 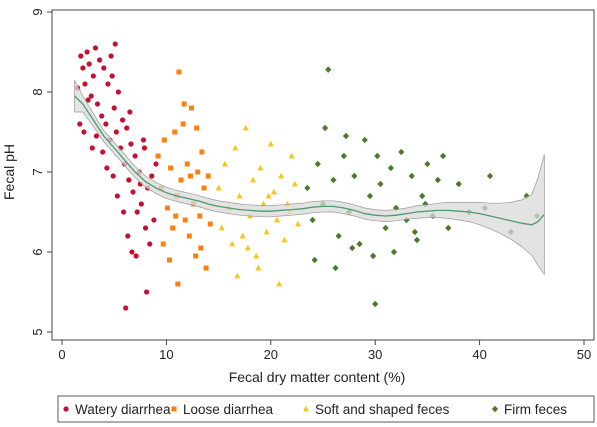 I want to click on legend-entry: Watery diarrhea, so click(x=117, y=409).